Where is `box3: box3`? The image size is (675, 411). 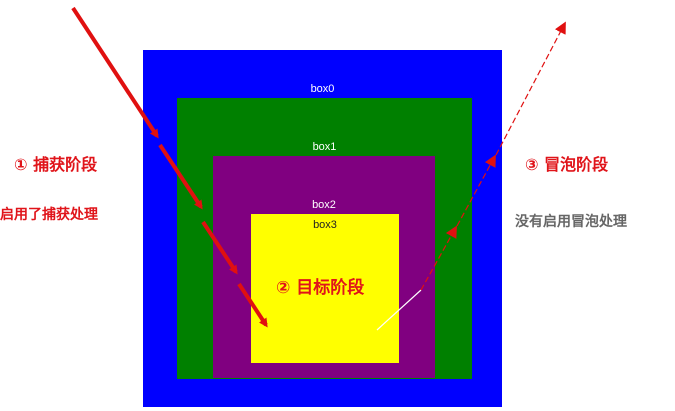 box3: box3 is located at coordinates (325, 288).